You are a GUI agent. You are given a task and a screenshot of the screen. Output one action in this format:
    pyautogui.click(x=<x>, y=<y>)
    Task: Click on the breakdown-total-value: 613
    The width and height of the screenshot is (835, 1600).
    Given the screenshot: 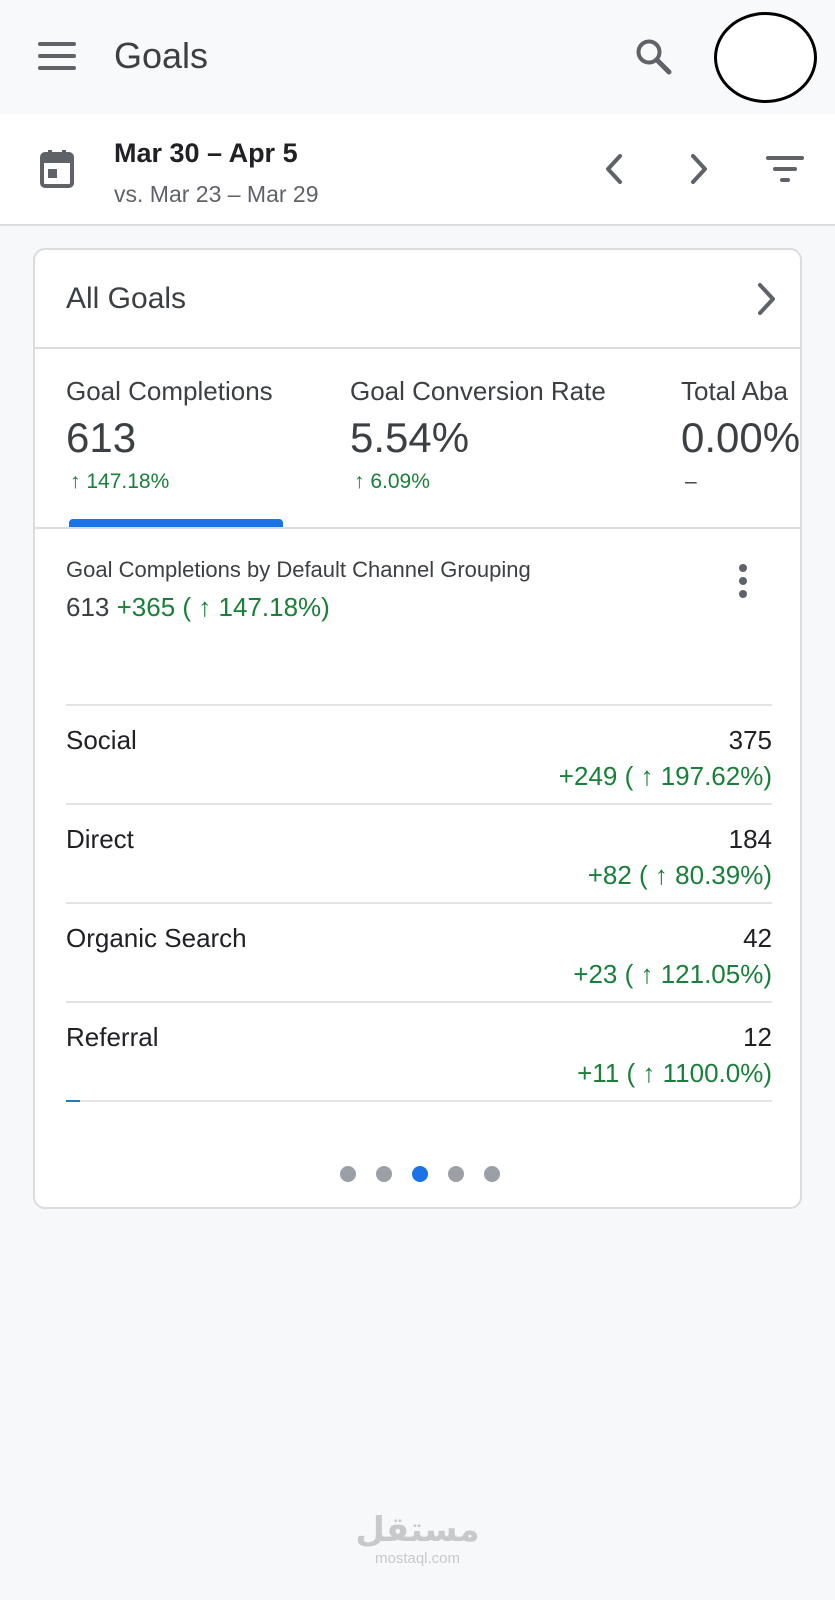 What is the action you would take?
    pyautogui.click(x=88, y=607)
    